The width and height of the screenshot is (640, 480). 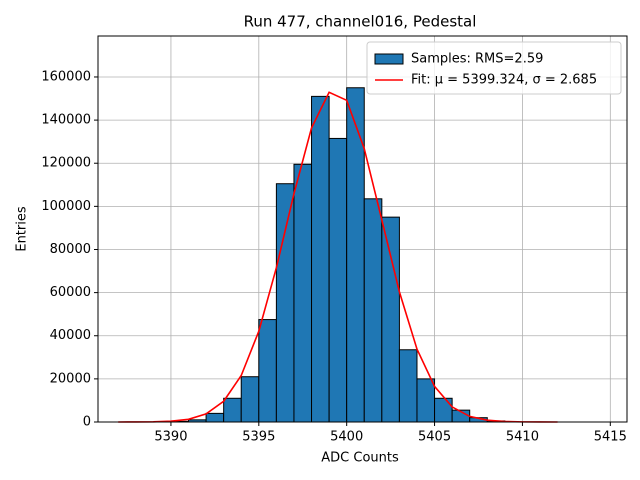 What do you see at coordinates (66, 76) in the screenshot?
I see `y-tick-label: 160000` at bounding box center [66, 76].